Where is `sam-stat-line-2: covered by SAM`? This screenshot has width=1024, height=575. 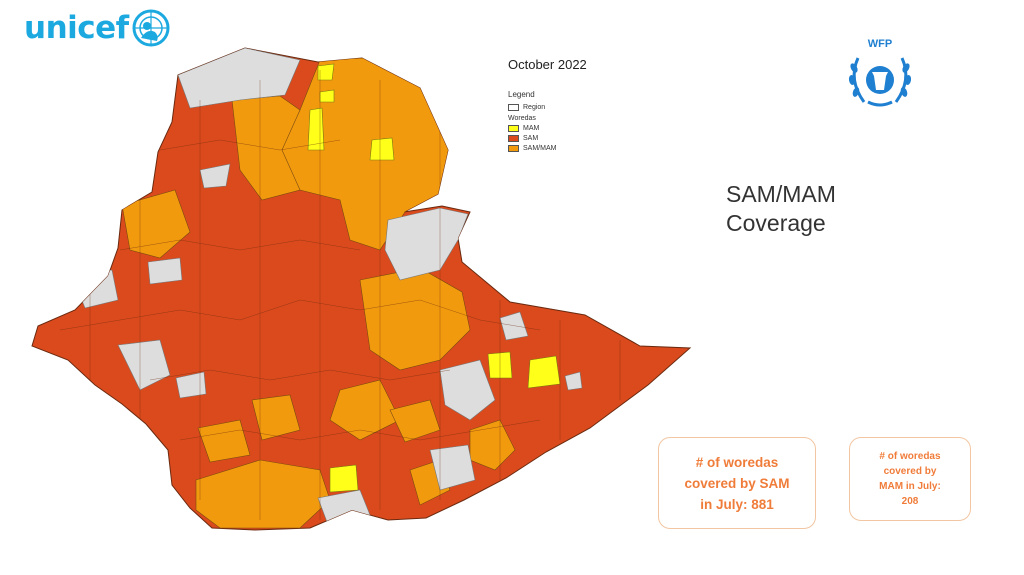
sam-stat-line-2: covered by SAM is located at coordinates (737, 483).